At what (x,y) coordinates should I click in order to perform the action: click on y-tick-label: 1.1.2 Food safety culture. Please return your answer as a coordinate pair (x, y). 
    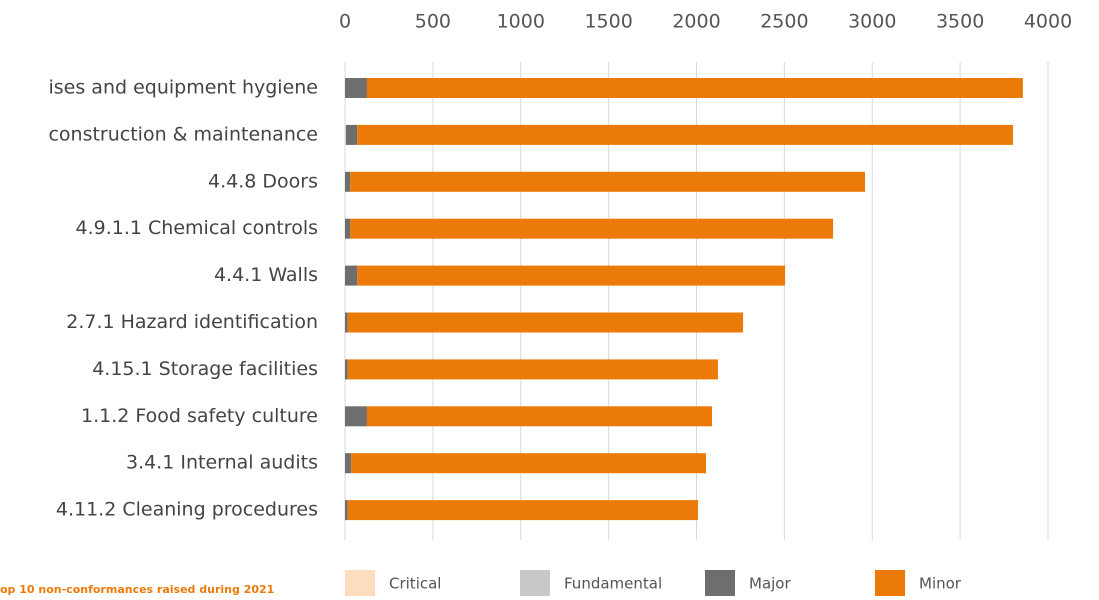
    Looking at the image, I should click on (199, 416).